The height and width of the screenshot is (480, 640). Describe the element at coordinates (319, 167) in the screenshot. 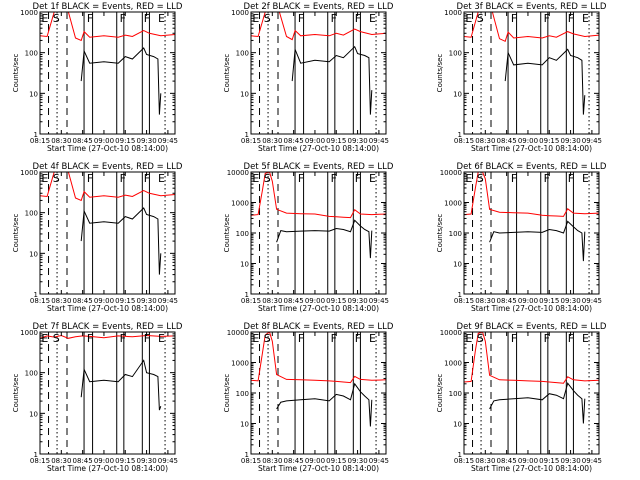

I see `chart-title: Det 5f BLACK = Events, RED = LLD` at that location.